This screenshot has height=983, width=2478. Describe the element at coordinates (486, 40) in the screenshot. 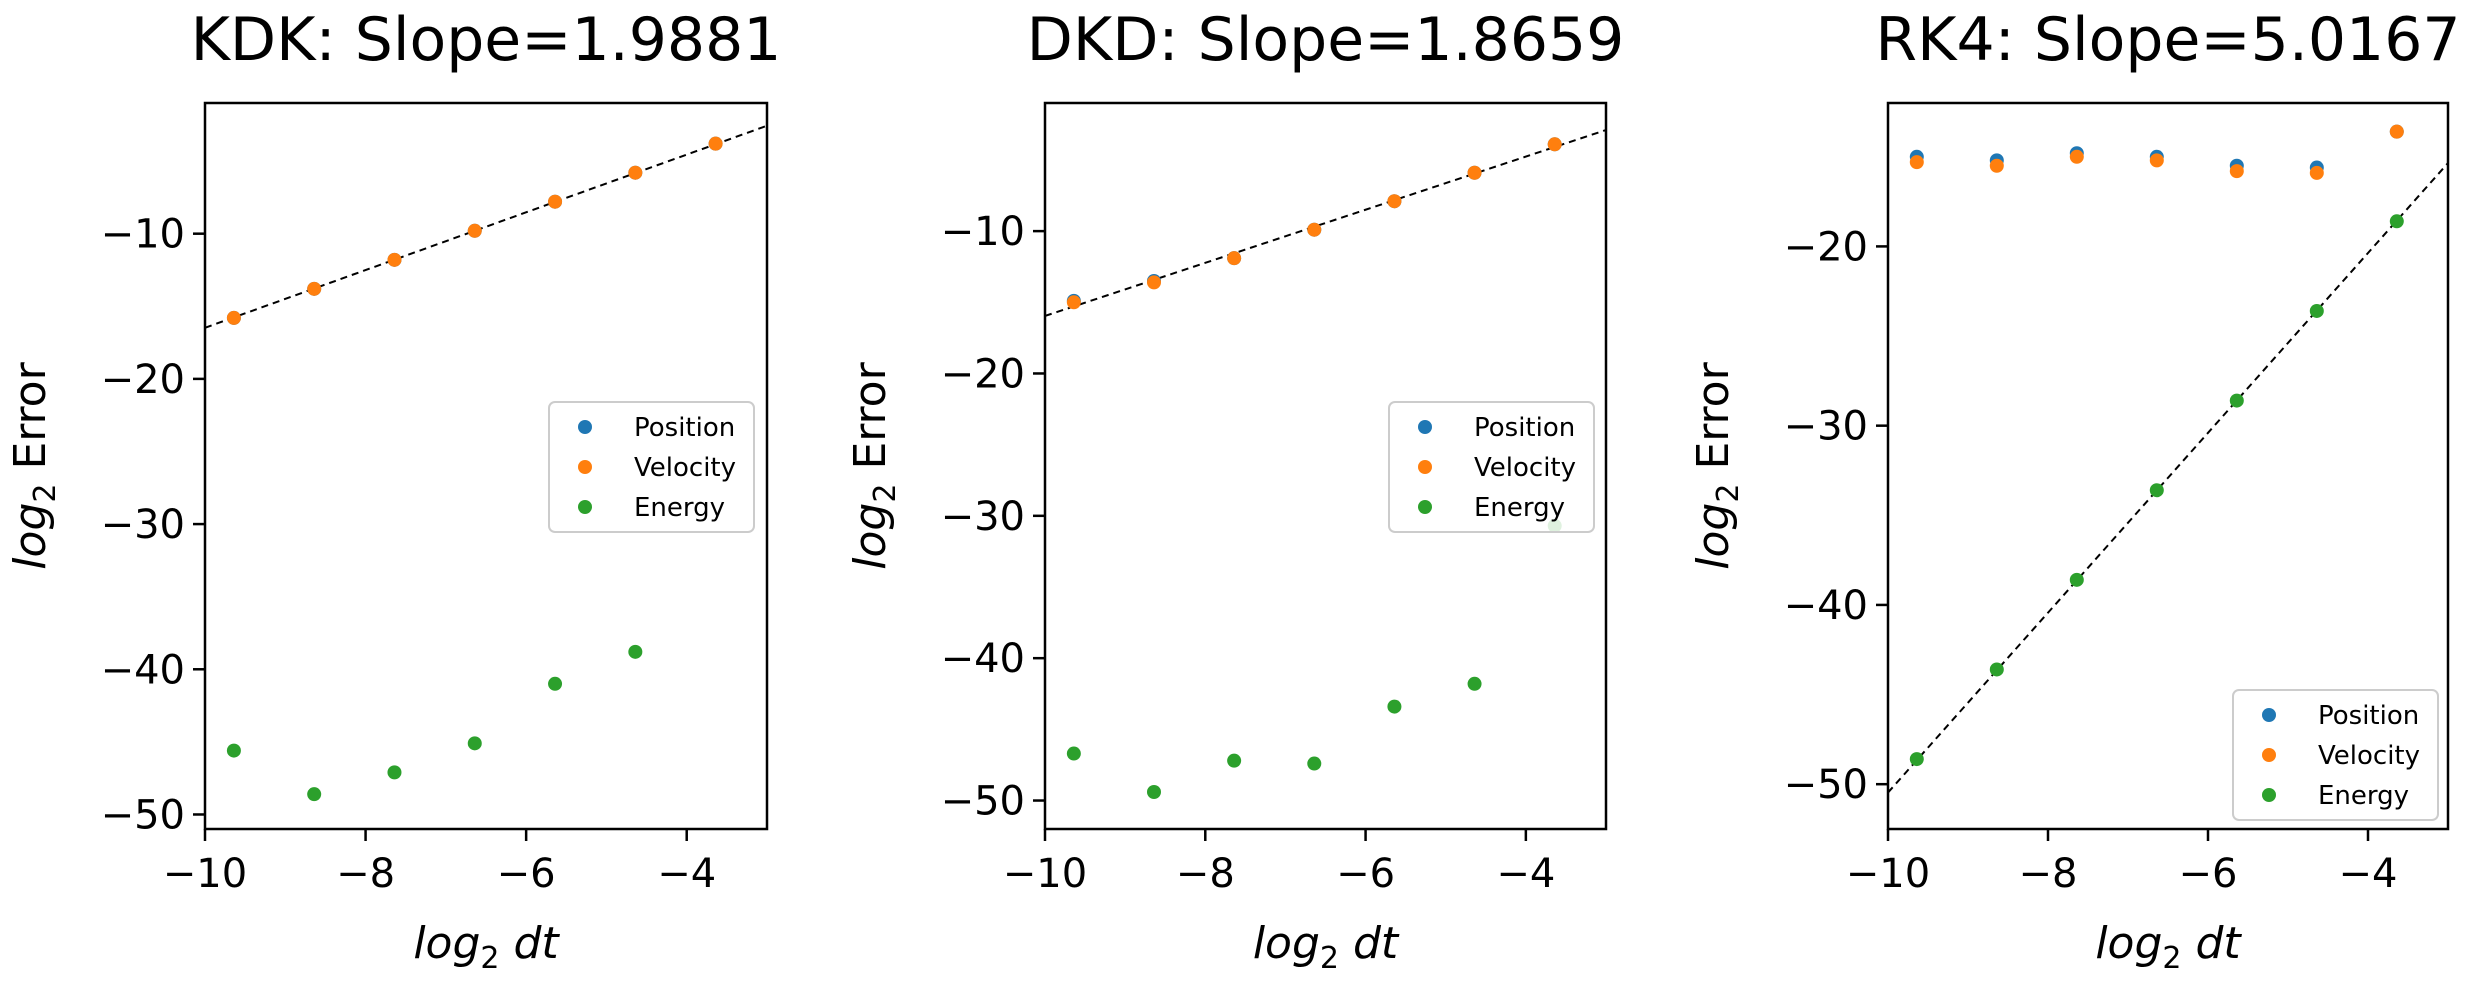

I see `chart-title: KDK: Slope=1.9881` at that location.